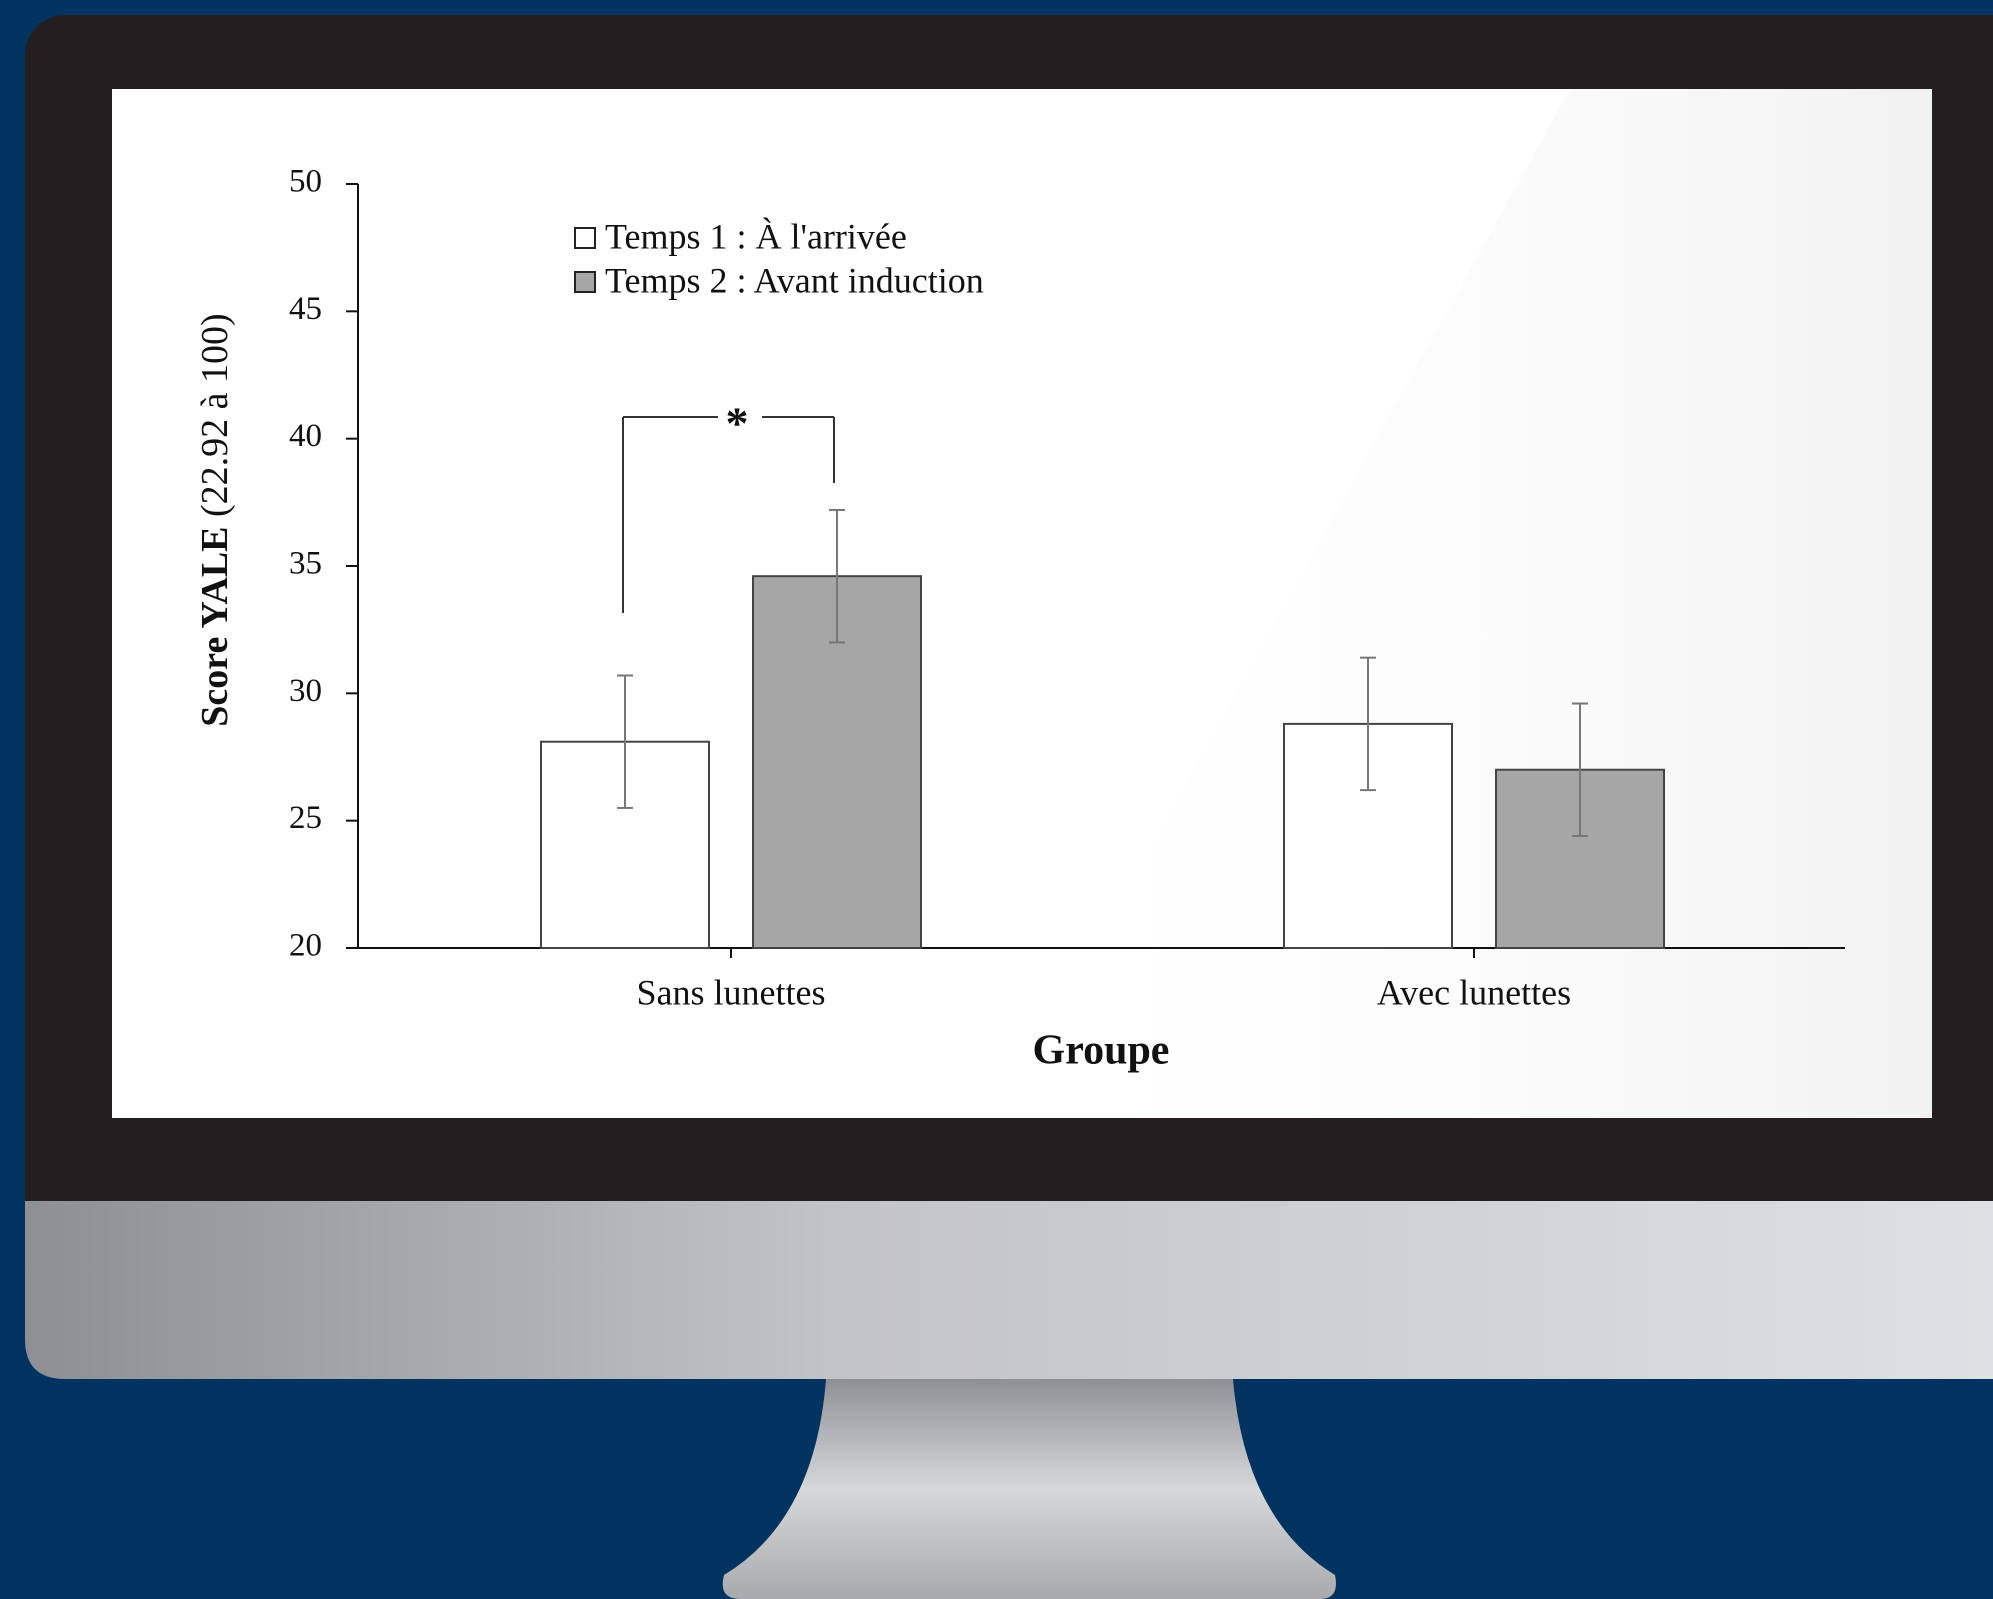 This screenshot has height=1599, width=1993. Describe the element at coordinates (305, 182) in the screenshot. I see `y-tick-label: 50` at that location.